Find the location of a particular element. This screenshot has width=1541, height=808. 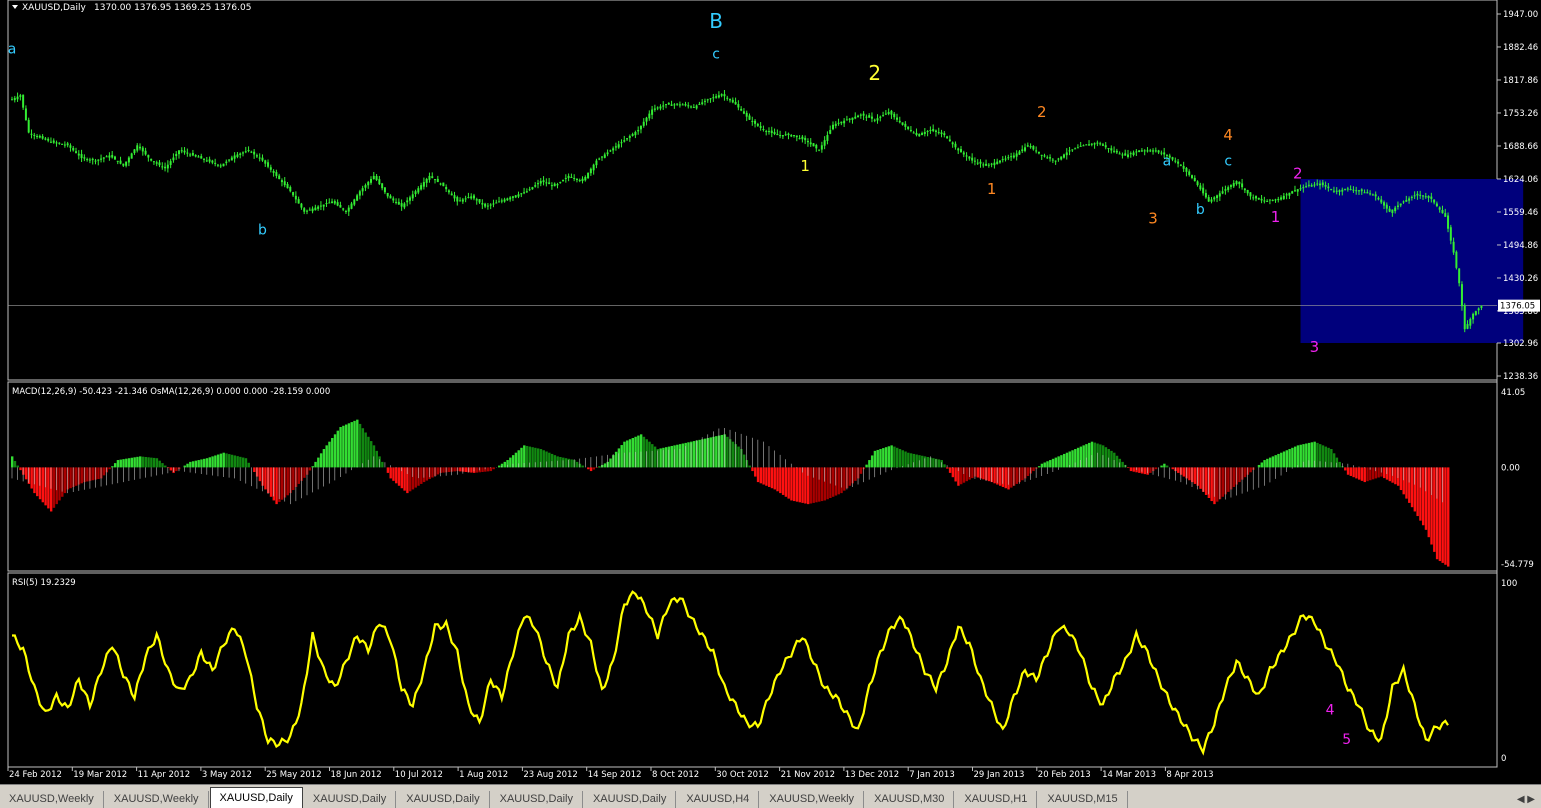

tab-xauusd-h1: XAUUSD,H1 is located at coordinates (996, 799).